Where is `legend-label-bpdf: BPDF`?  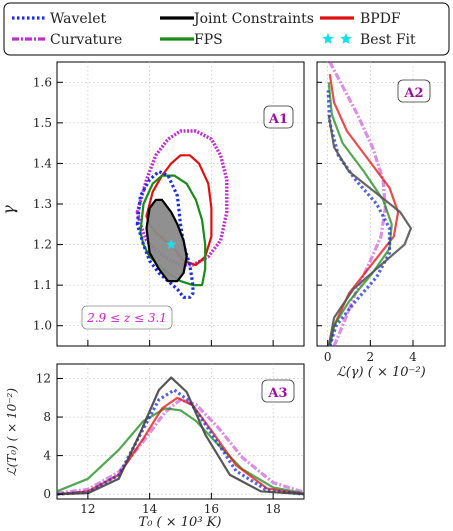 legend-label-bpdf: BPDF is located at coordinates (380, 19).